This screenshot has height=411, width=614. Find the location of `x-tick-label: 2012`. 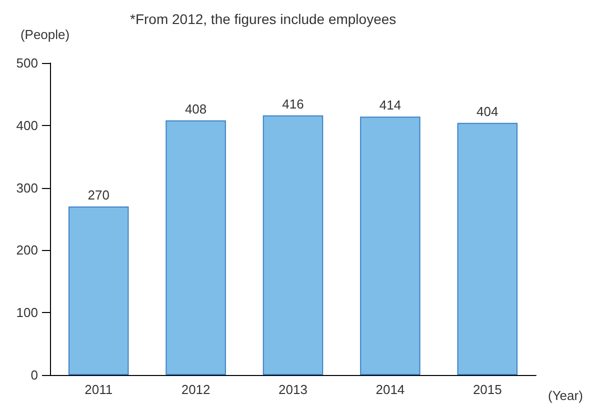

x-tick-label: 2012 is located at coordinates (195, 389).